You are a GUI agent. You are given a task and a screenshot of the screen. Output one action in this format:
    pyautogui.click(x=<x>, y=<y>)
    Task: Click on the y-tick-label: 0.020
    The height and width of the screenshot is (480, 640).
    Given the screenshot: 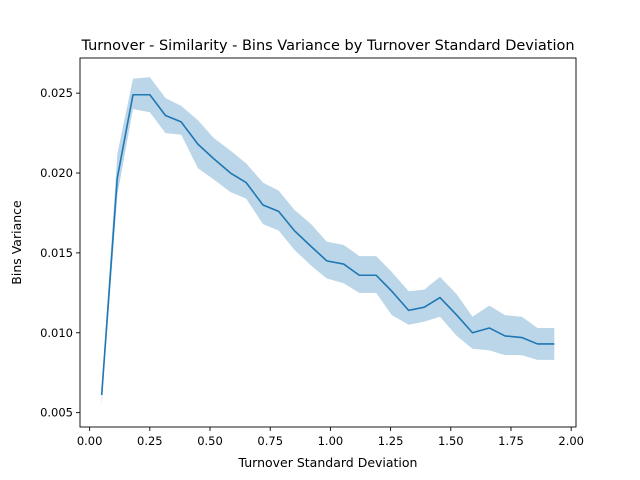 What is the action you would take?
    pyautogui.click(x=56, y=173)
    